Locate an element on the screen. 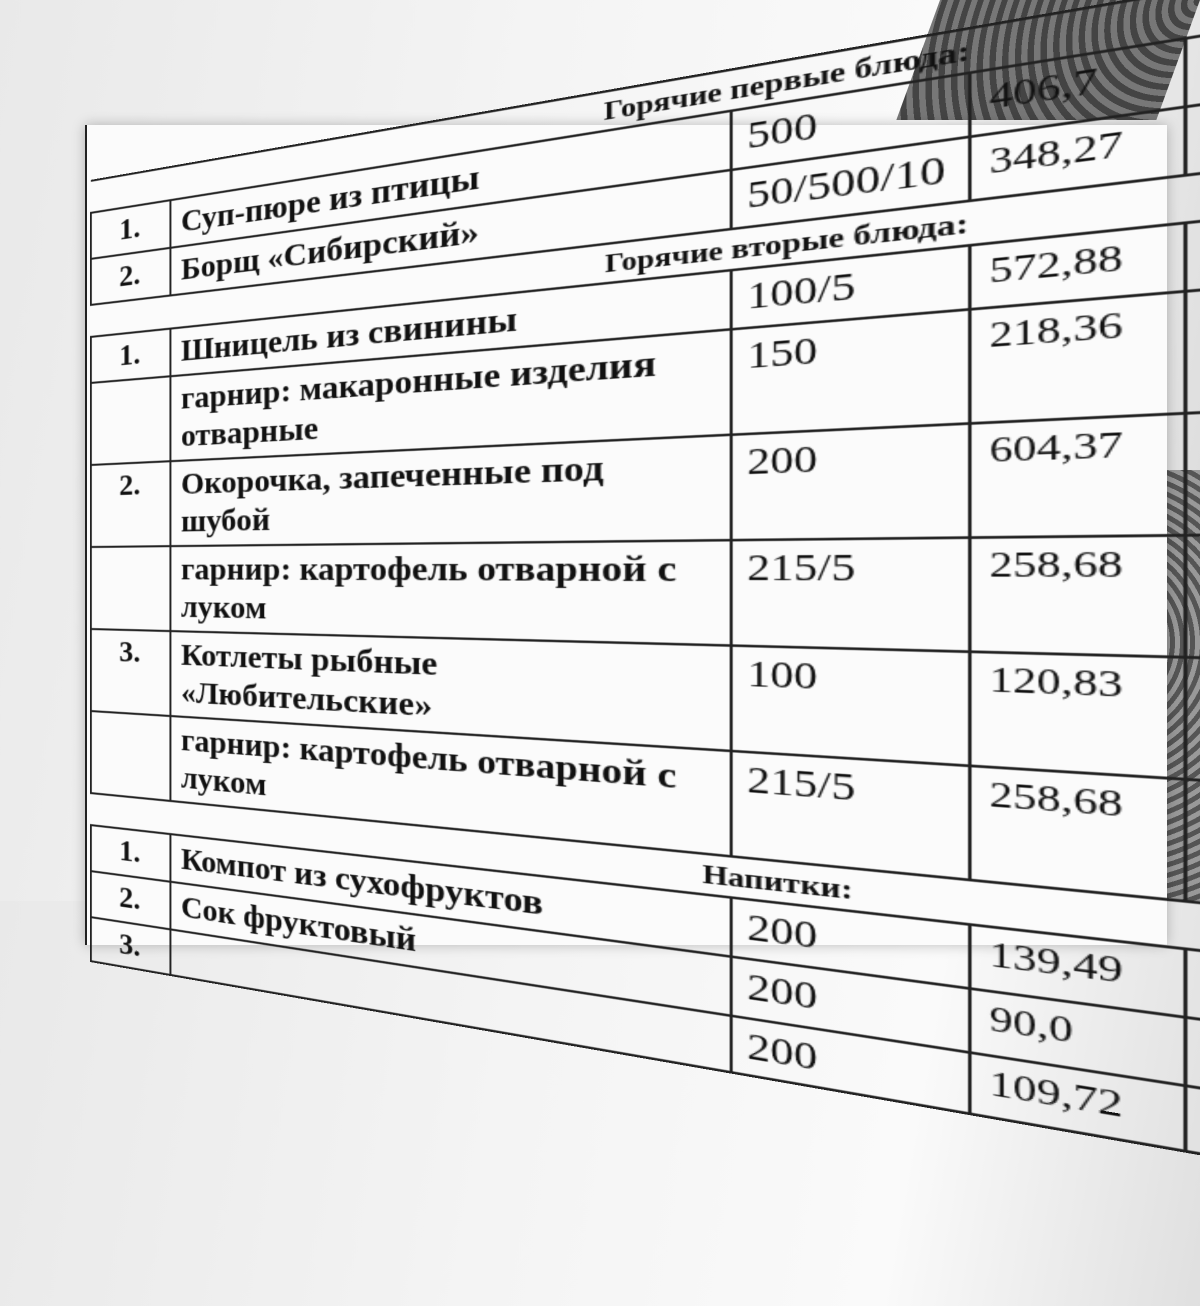 This screenshot has height=1306, width=1200. nutrition-value: 120,83 is located at coordinates (1078, 715).